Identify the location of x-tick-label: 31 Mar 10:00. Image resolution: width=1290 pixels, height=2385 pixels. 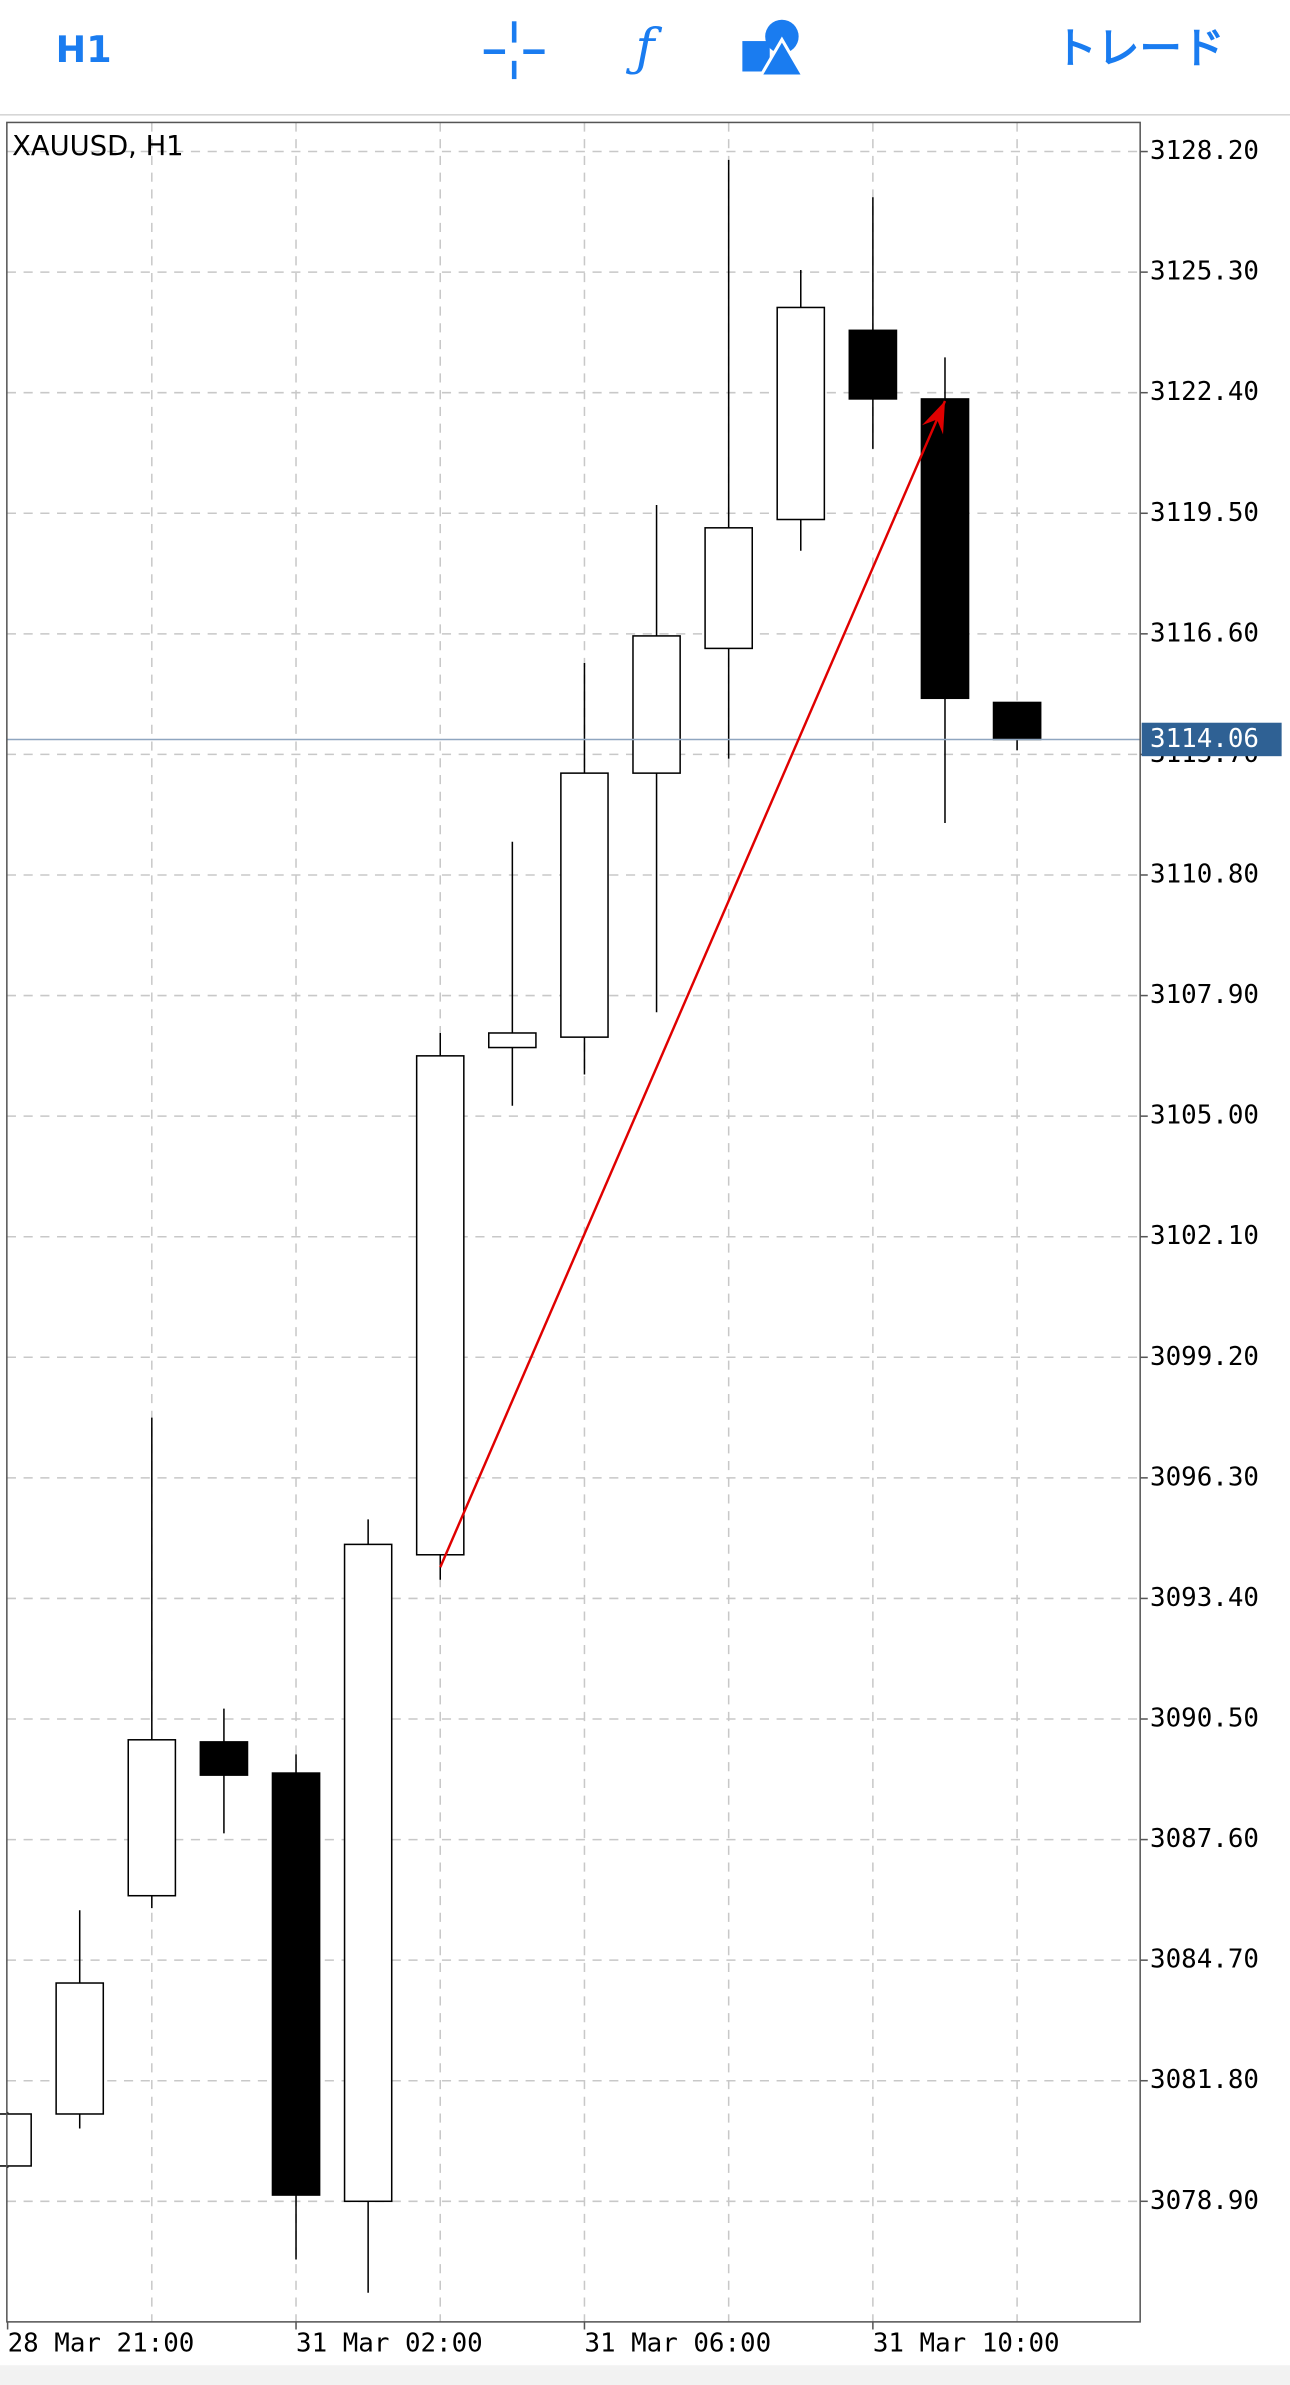
(966, 2343).